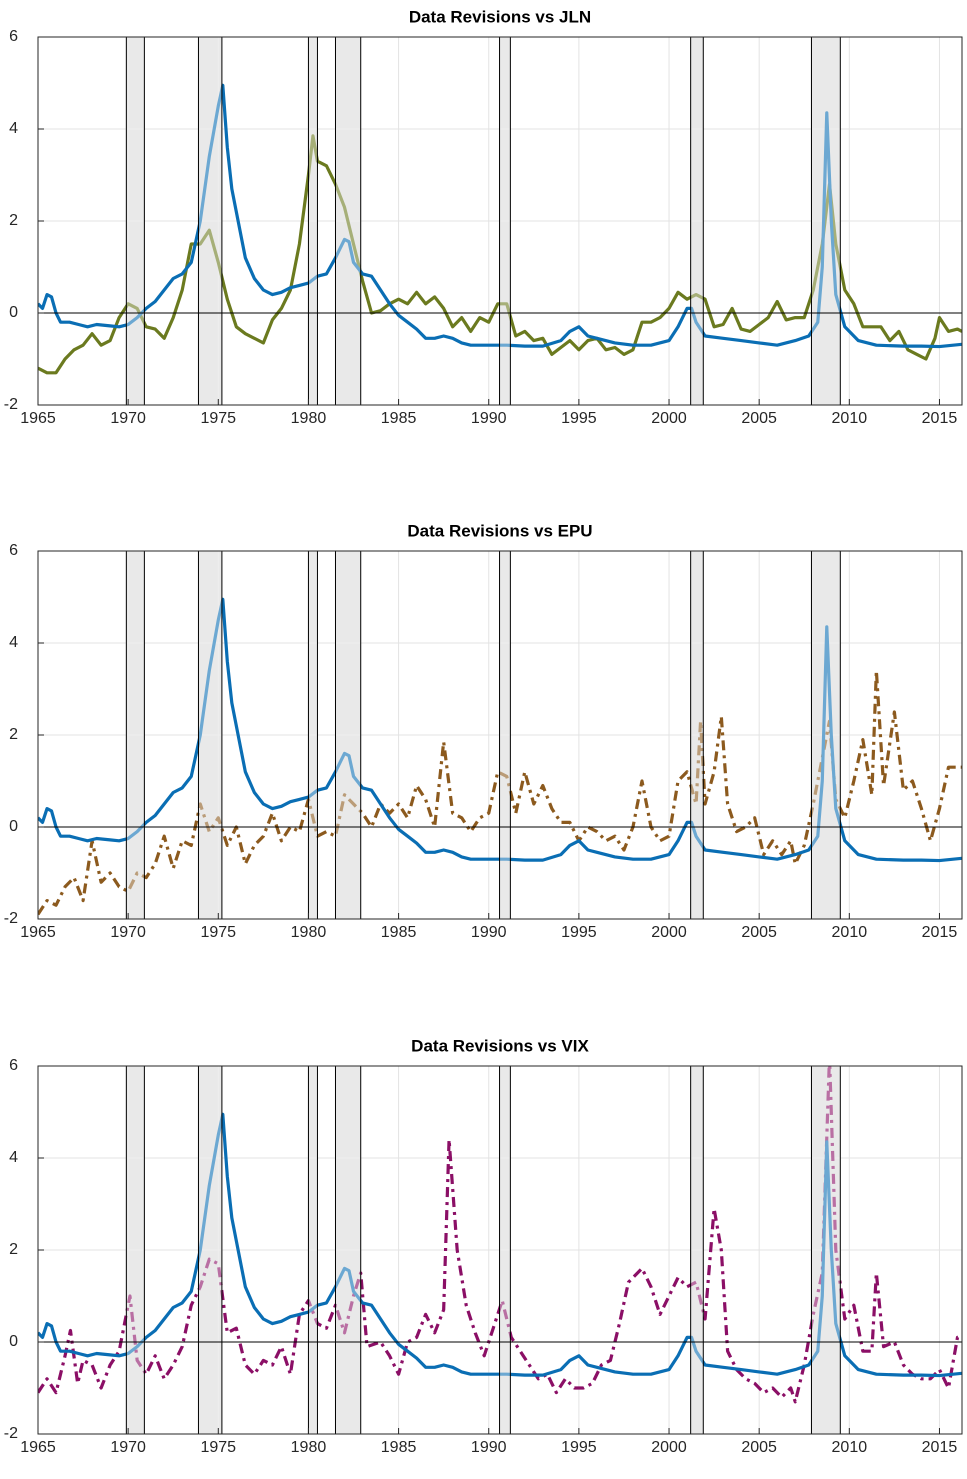  I want to click on chart-title: Data Revisions vs JLN, so click(500, 16).